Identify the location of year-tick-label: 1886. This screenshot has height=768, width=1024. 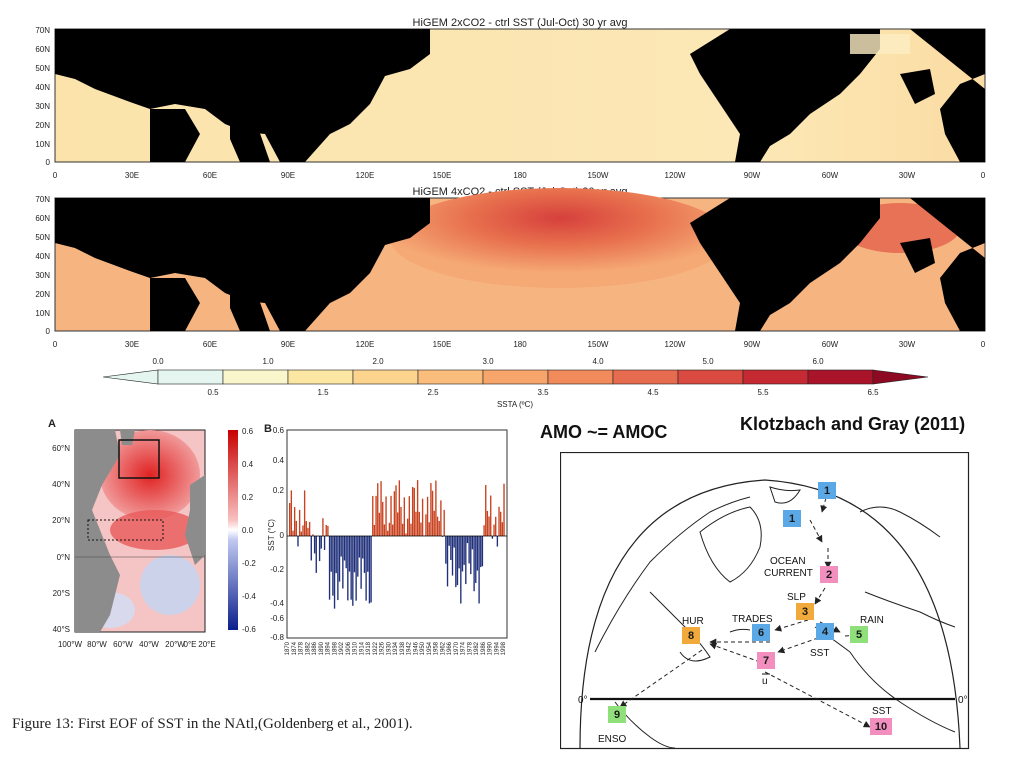
(315, 648).